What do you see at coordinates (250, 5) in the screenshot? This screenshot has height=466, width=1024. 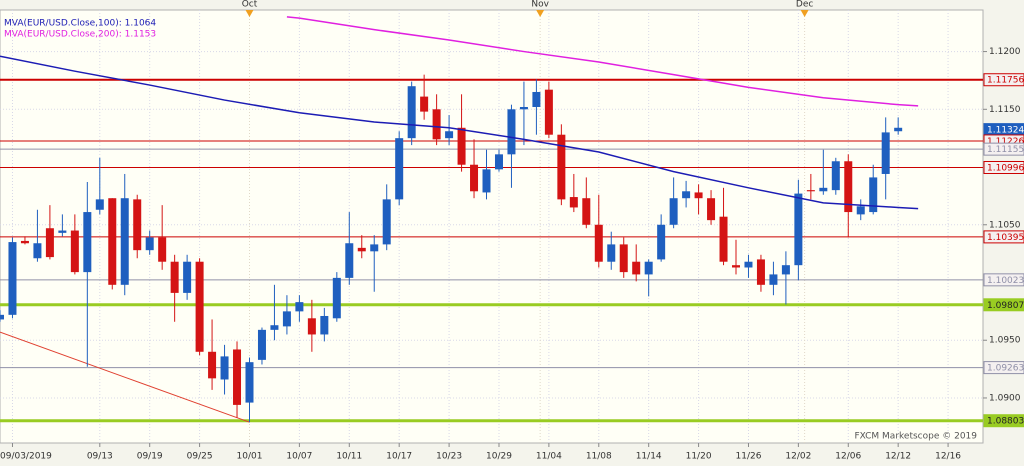 I see `month-label: Oct` at bounding box center [250, 5].